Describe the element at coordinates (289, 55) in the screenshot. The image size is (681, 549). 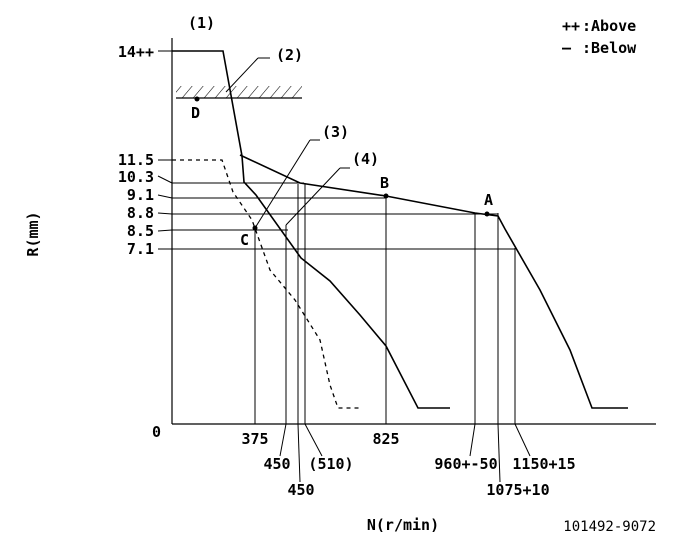
I see `callout-2: (2)` at that location.